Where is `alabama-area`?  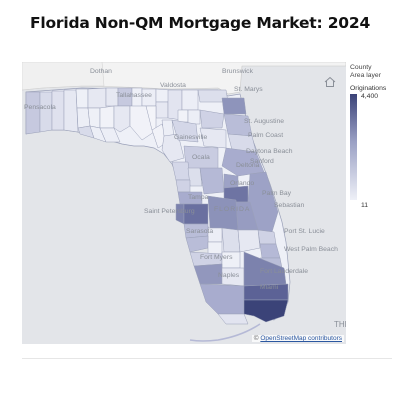 alabama-area is located at coordinates (63, 76).